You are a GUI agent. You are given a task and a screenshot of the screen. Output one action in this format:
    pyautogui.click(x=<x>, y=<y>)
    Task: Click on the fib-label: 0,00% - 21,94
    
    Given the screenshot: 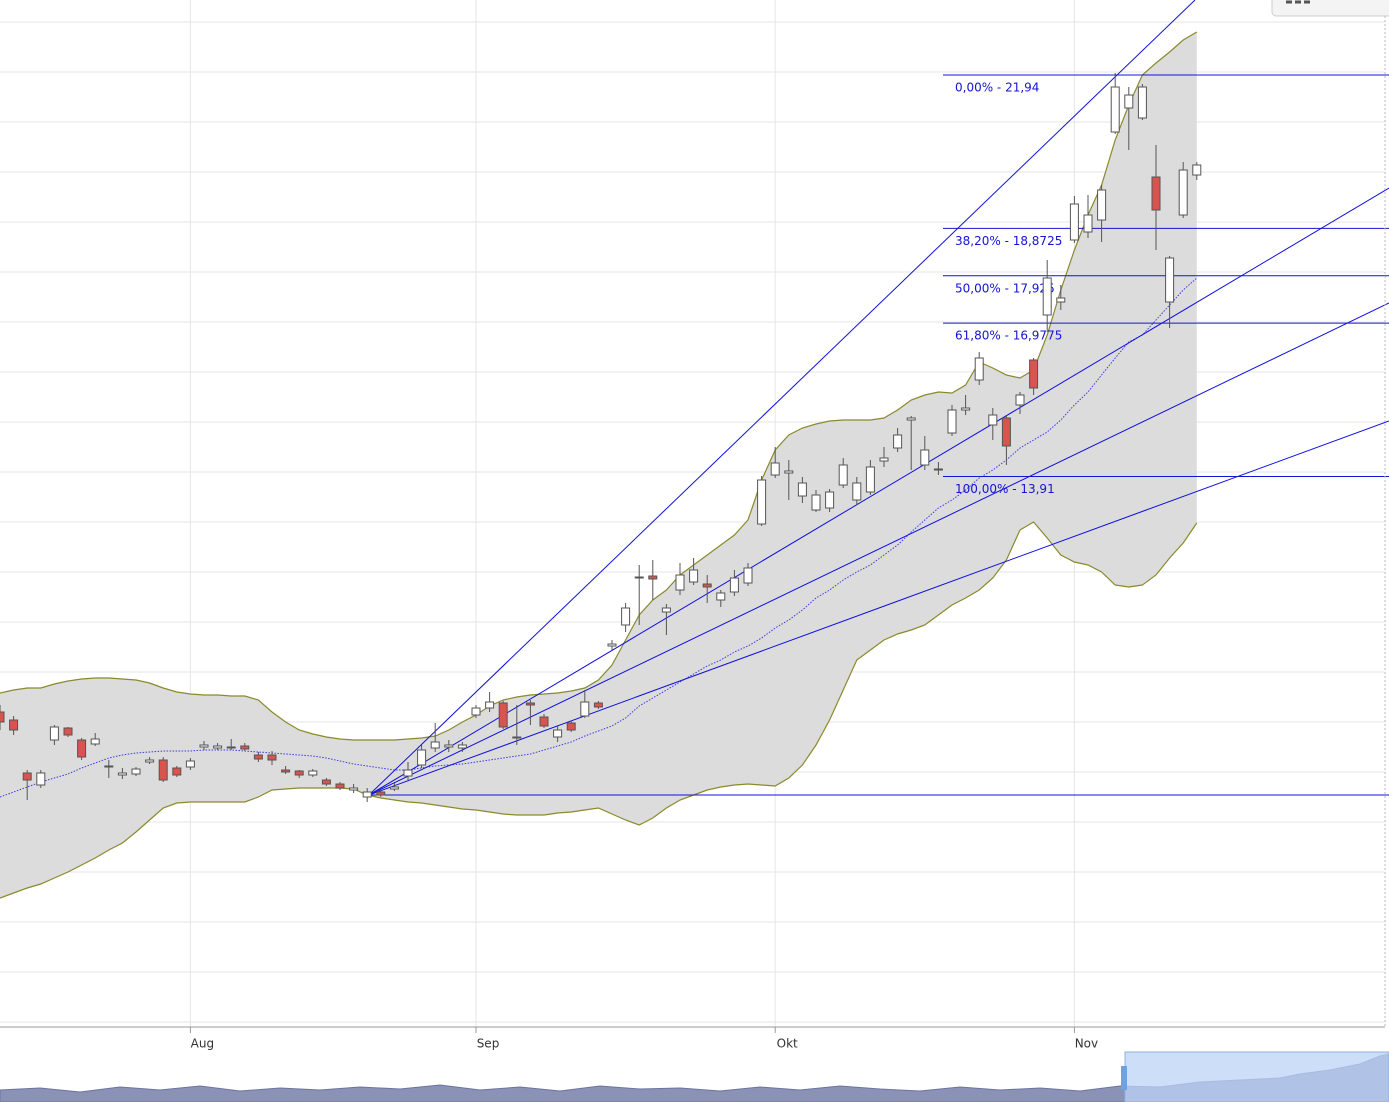 What is the action you would take?
    pyautogui.click(x=997, y=88)
    